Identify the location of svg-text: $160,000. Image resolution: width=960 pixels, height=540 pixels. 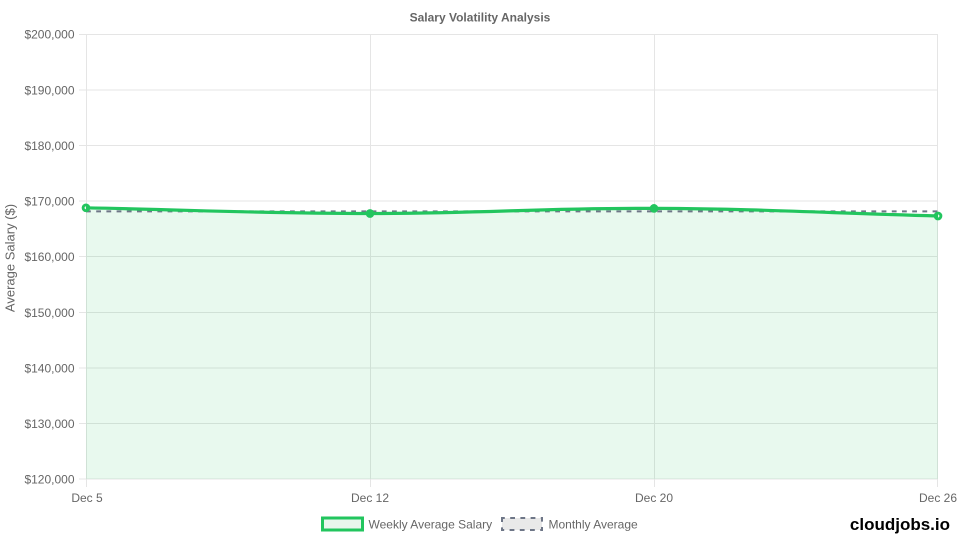
(49, 257).